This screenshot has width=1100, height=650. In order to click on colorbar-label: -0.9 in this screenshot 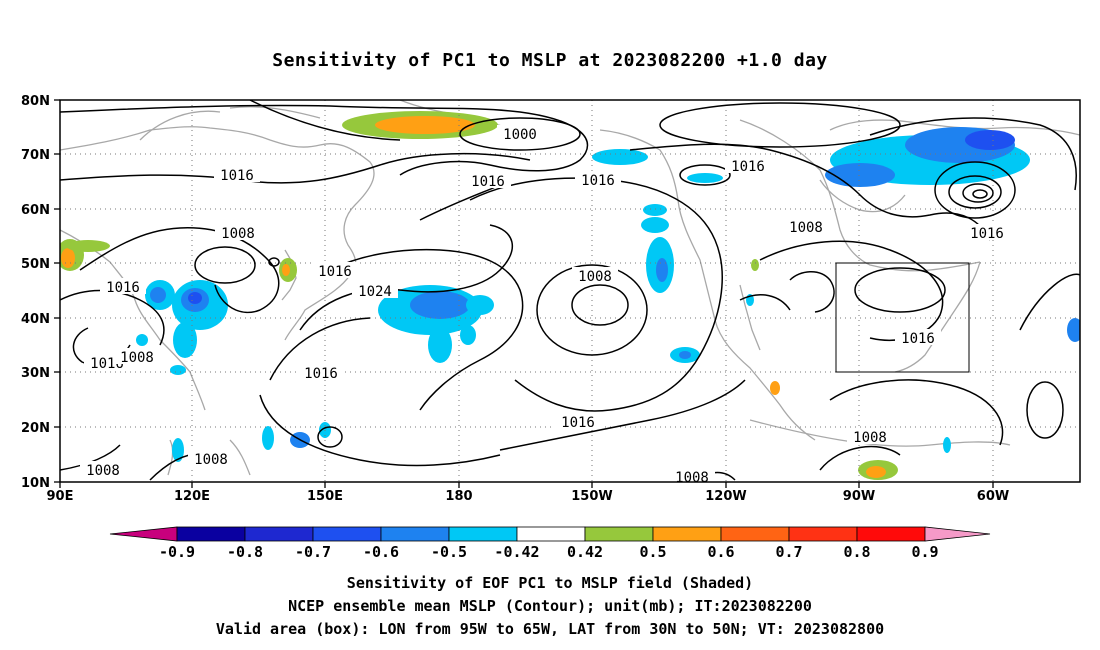, I will do `click(177, 552)`.